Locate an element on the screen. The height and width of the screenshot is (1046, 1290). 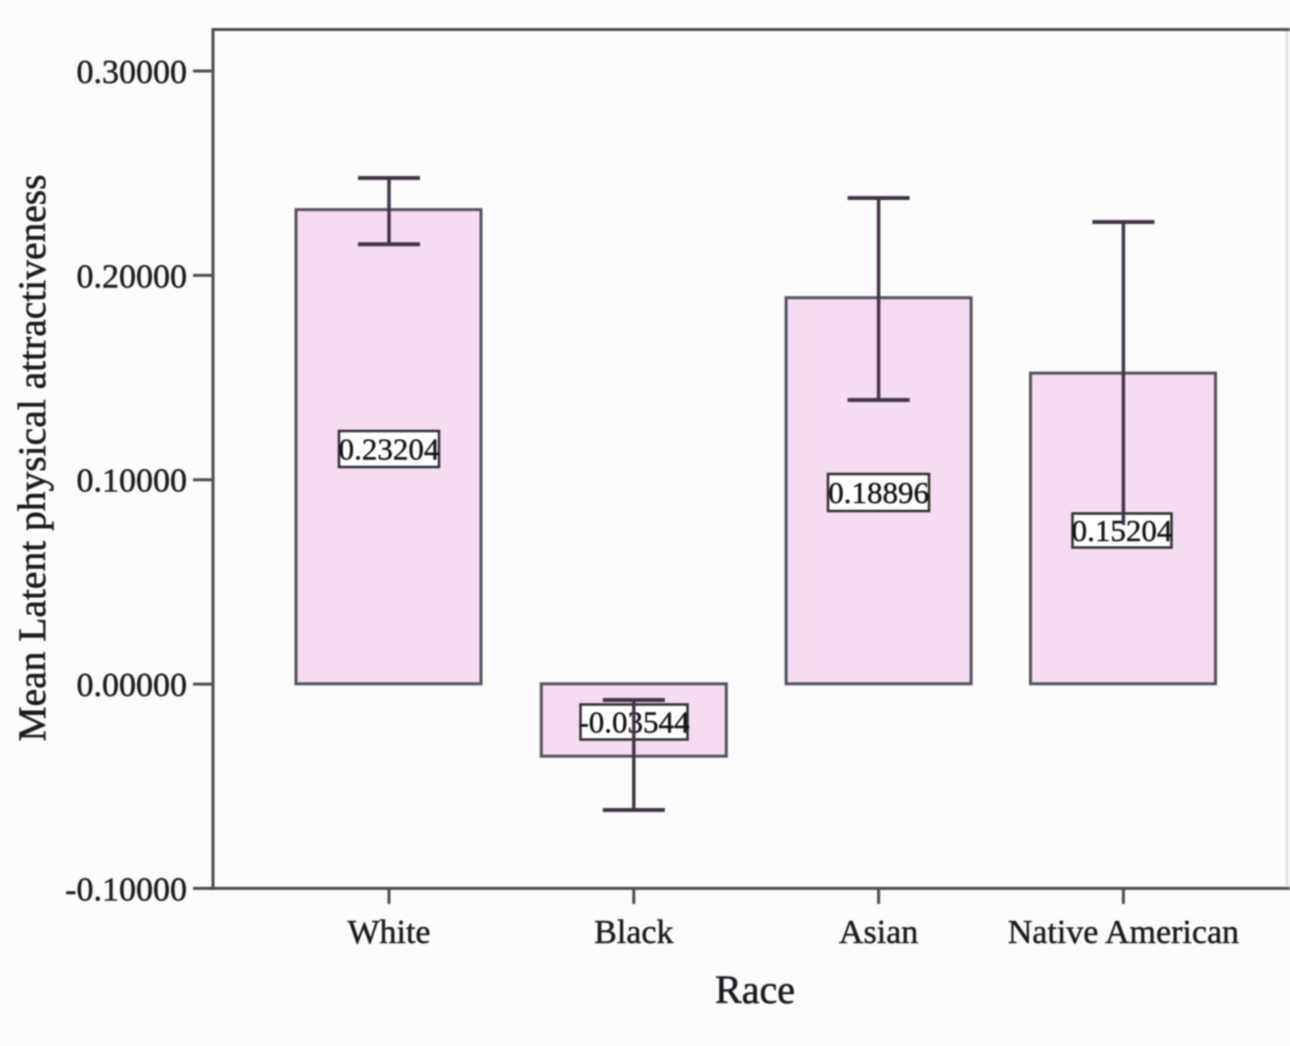
svg-text: Black is located at coordinates (633, 932).